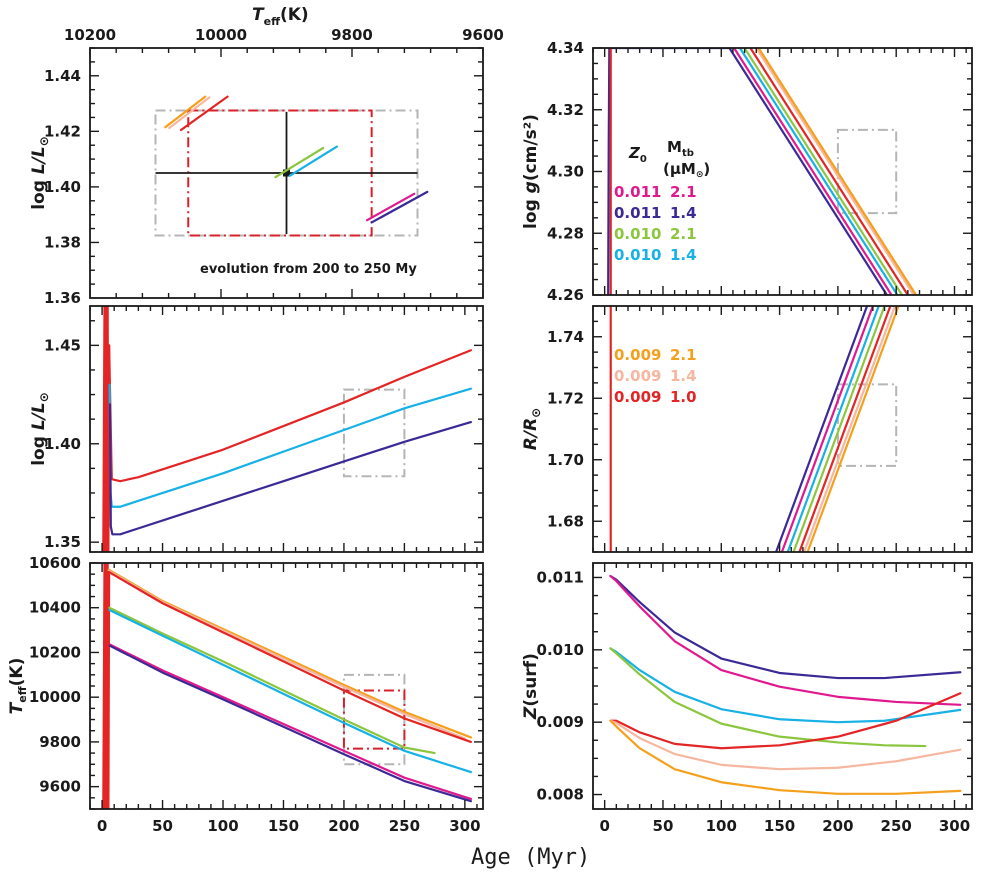  Describe the element at coordinates (954, 826) in the screenshot. I see `zsurf-xtick-label: 300` at that location.